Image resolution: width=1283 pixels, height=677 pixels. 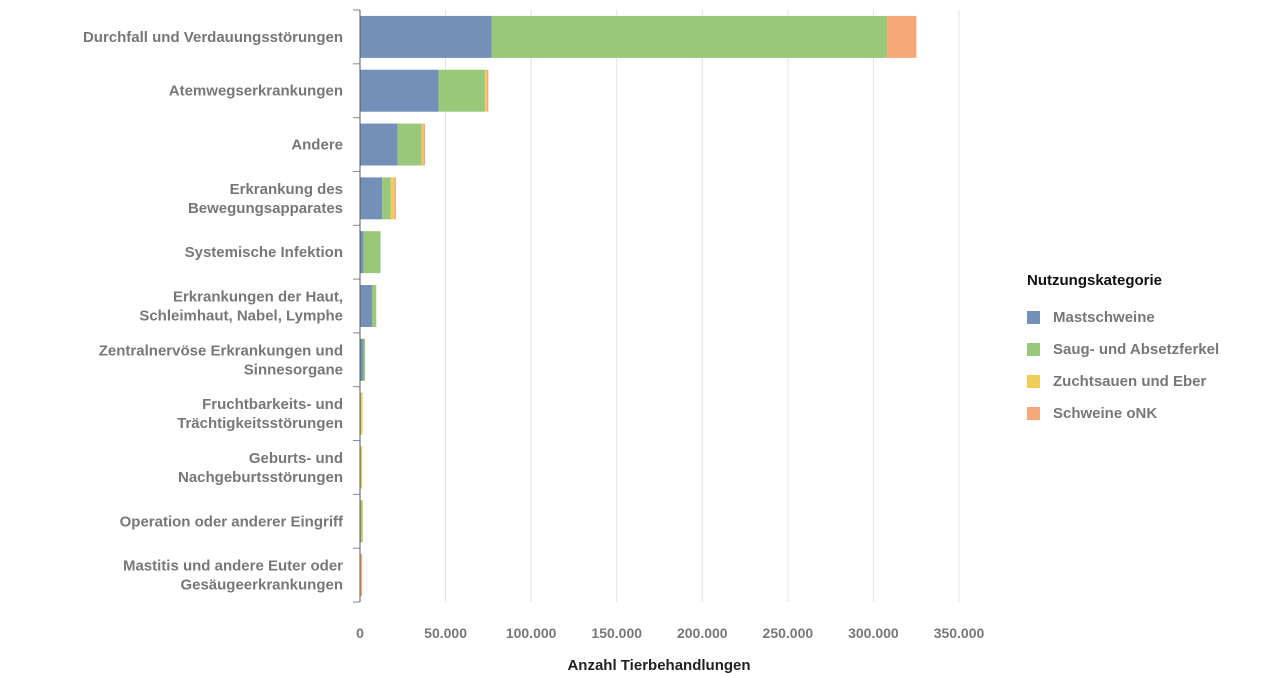 I want to click on x-tick-label: 150.000, so click(x=616, y=633).